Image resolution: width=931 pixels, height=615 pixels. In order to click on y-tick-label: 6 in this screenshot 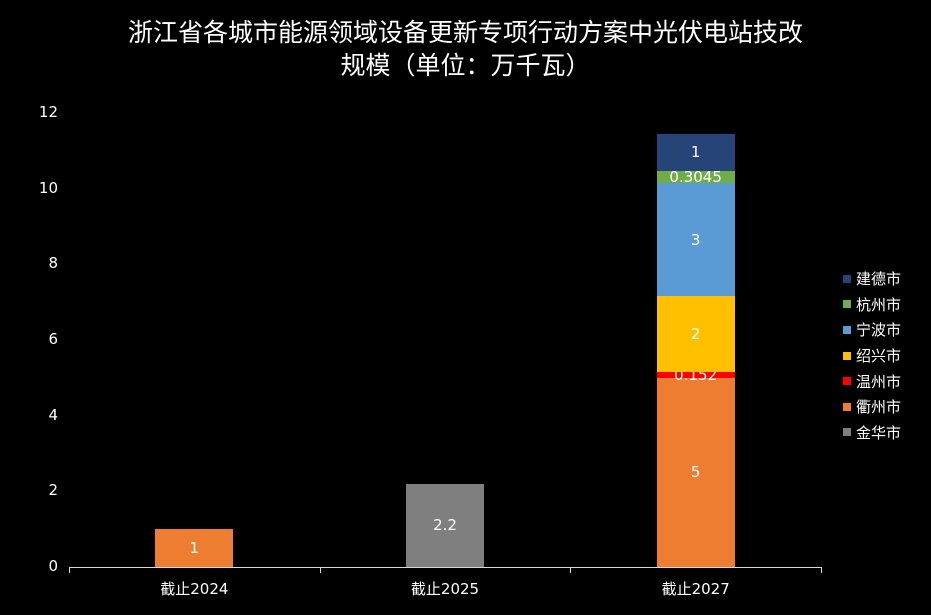, I will do `click(53, 339)`.